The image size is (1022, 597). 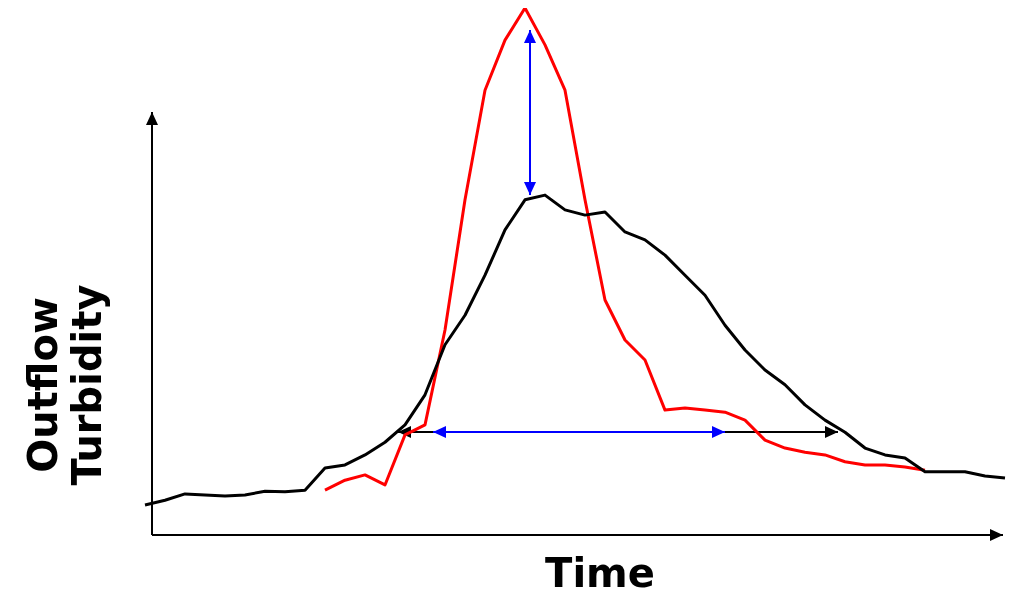 What do you see at coordinates (600, 573) in the screenshot?
I see `x-axis-title: Time` at bounding box center [600, 573].